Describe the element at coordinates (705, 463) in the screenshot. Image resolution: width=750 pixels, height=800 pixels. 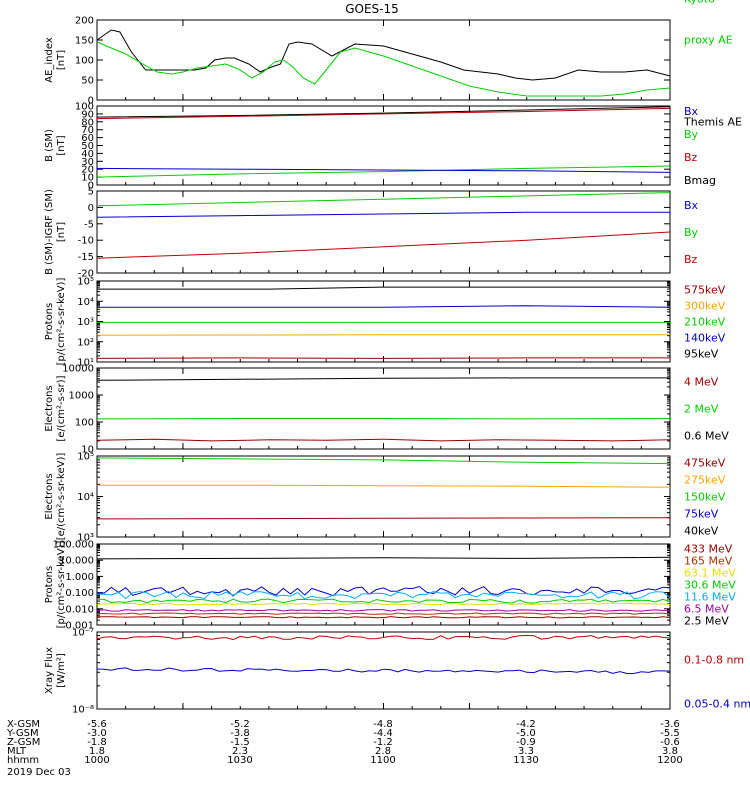
I see `legend-label: 475keV` at that location.